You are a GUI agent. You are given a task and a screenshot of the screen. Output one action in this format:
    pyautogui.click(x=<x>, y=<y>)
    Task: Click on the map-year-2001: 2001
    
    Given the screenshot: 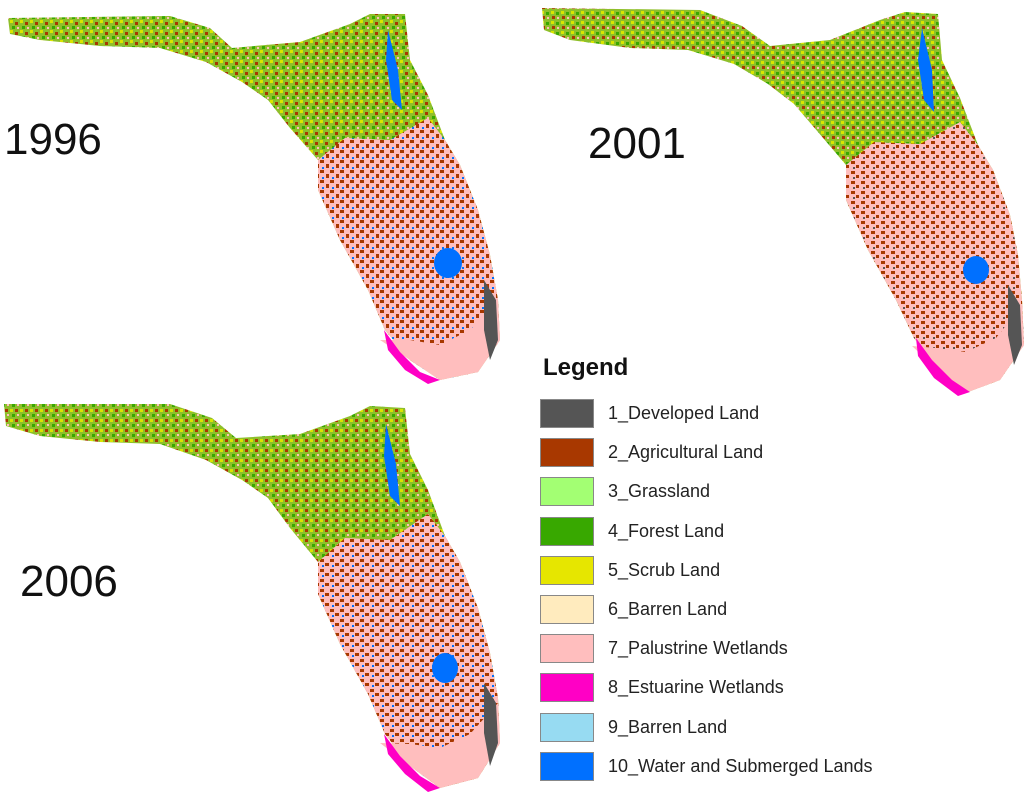 What is the action you would take?
    pyautogui.click(x=637, y=143)
    